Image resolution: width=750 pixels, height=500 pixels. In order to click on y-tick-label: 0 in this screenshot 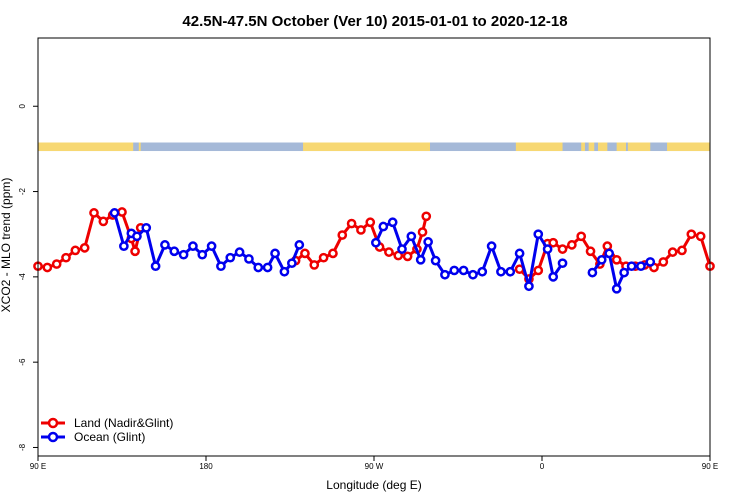, I will do `click(22, 105)`.